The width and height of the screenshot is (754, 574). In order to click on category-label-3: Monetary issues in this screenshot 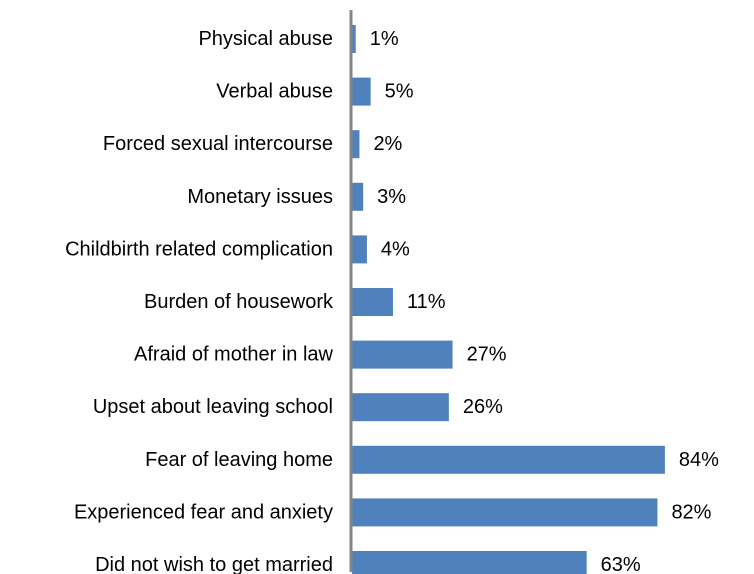, I will do `click(260, 197)`.